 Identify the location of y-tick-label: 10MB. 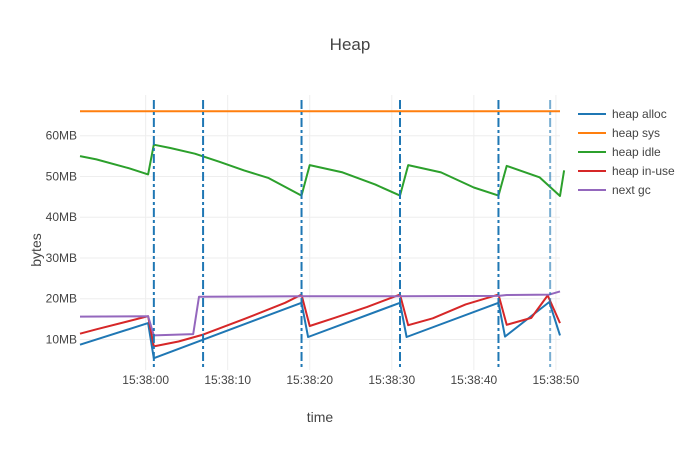
(61, 339).